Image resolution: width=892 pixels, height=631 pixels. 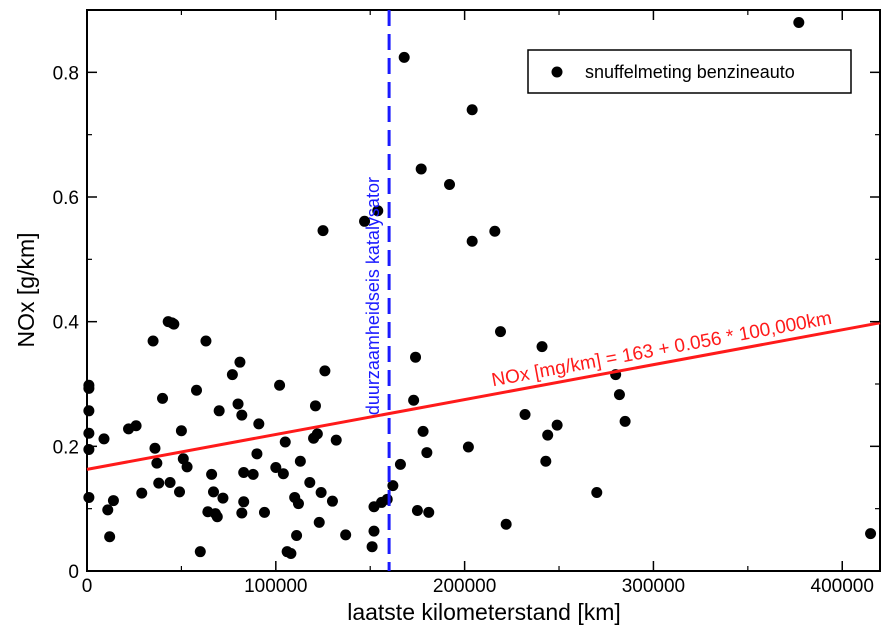 What do you see at coordinates (653, 586) in the screenshot?
I see `x-tick-label: 300000` at bounding box center [653, 586].